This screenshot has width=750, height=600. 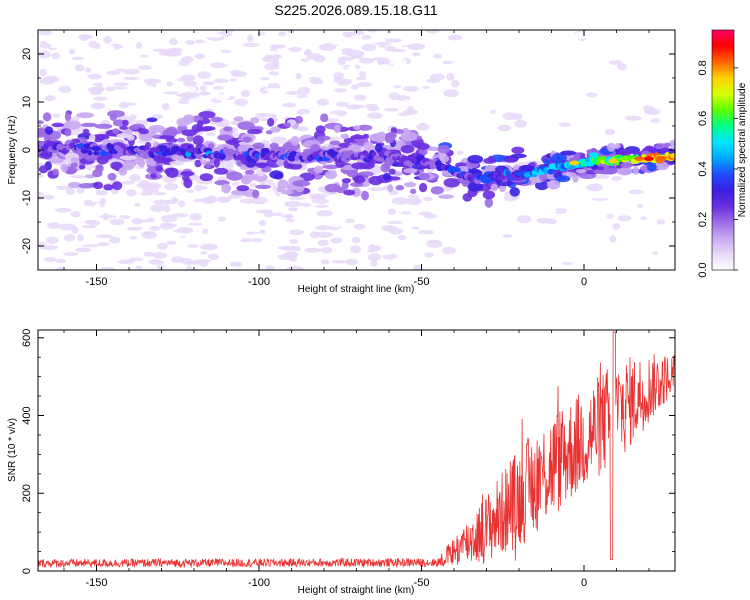 What do you see at coordinates (27, 102) in the screenshot?
I see `y-tick-label: 10` at bounding box center [27, 102].